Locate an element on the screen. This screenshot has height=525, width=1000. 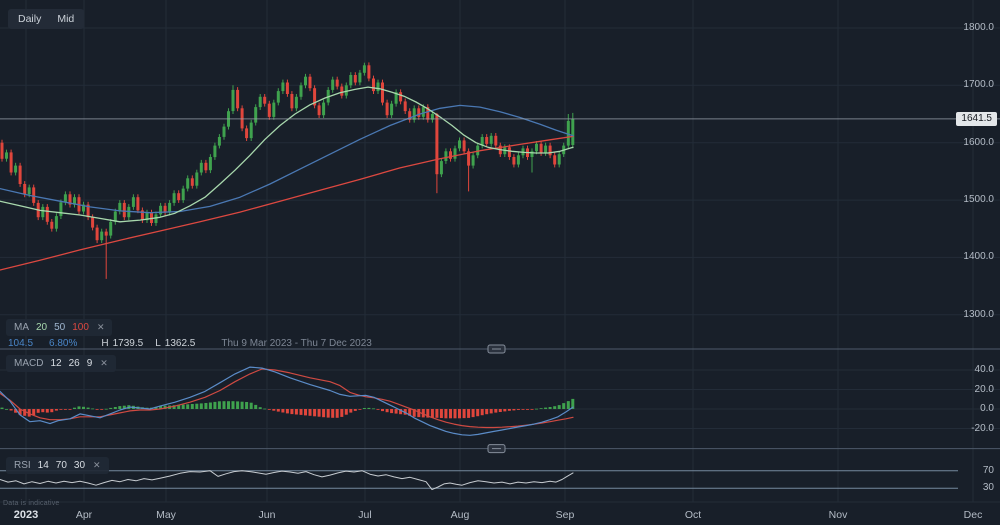
macd-line is located at coordinates (287, 401).